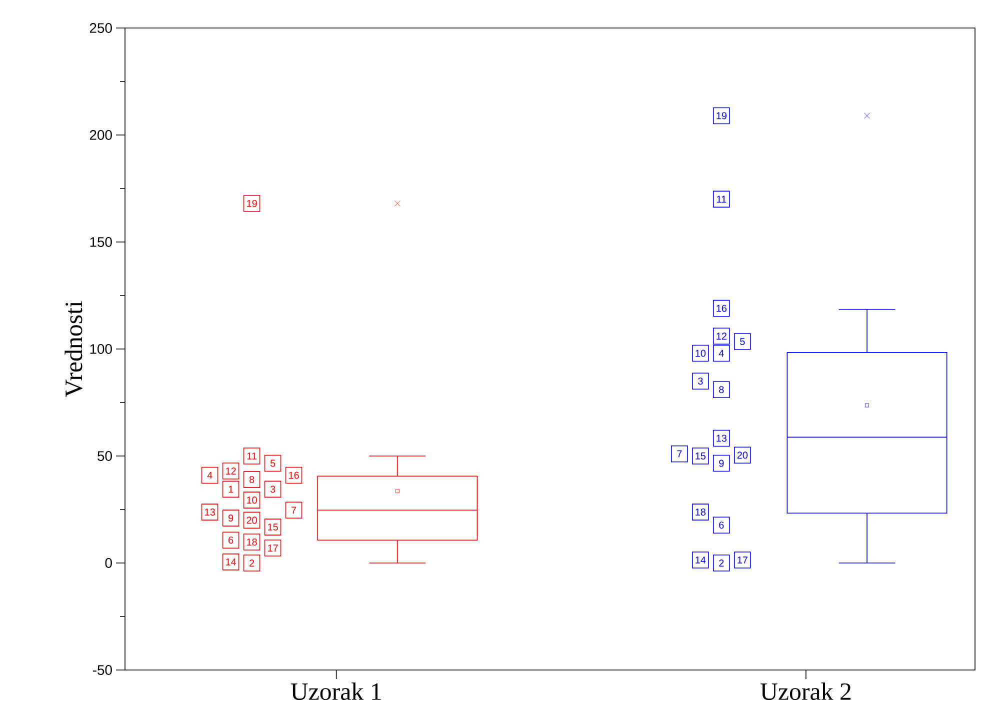 The image size is (985, 720). What do you see at coordinates (102, 670) in the screenshot?
I see `y-tick-label: -50` at bounding box center [102, 670].